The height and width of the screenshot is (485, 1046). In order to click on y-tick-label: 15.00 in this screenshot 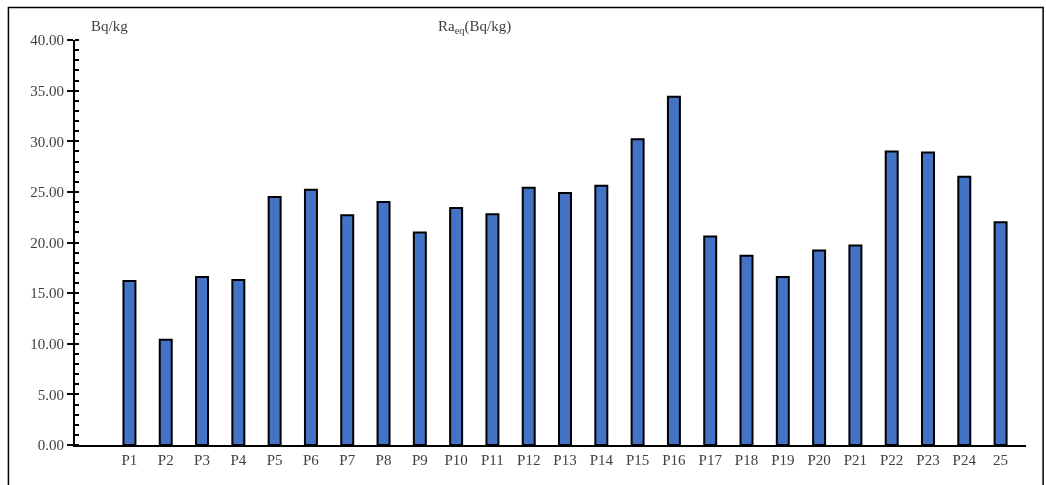, I will do `click(47, 293)`.